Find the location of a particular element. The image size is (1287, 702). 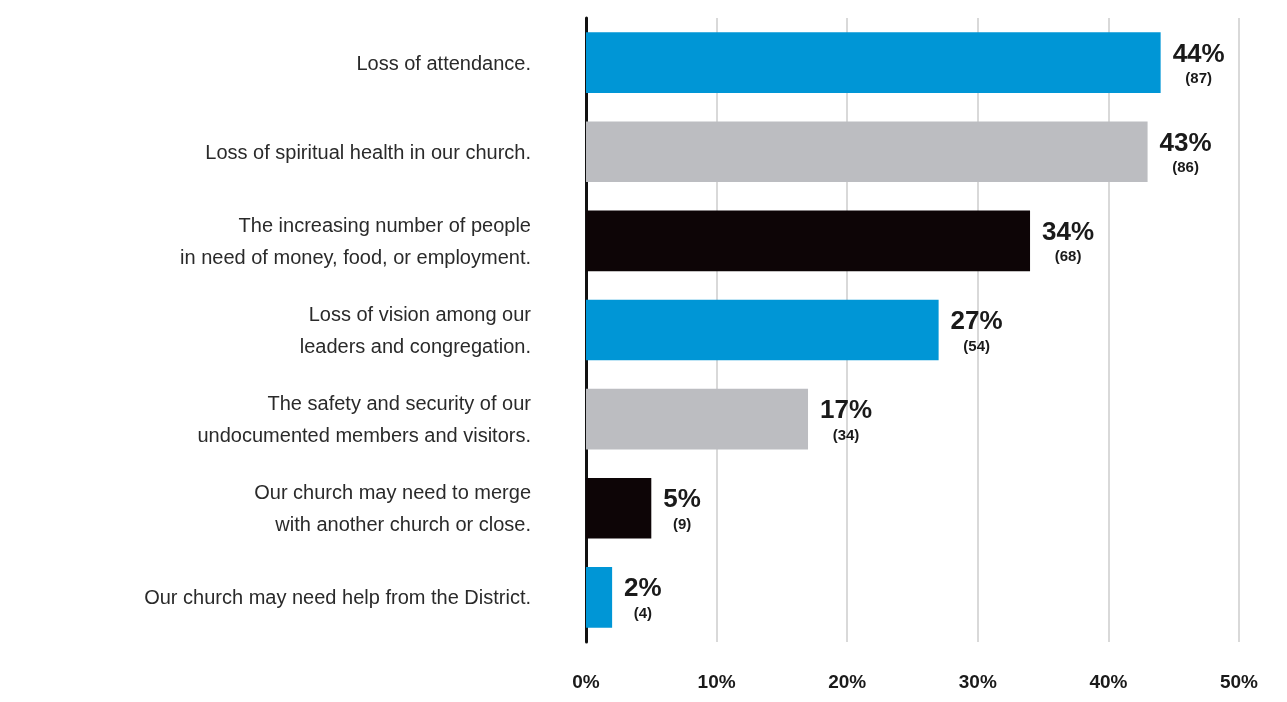

x-tick-label: 30% is located at coordinates (977, 681).